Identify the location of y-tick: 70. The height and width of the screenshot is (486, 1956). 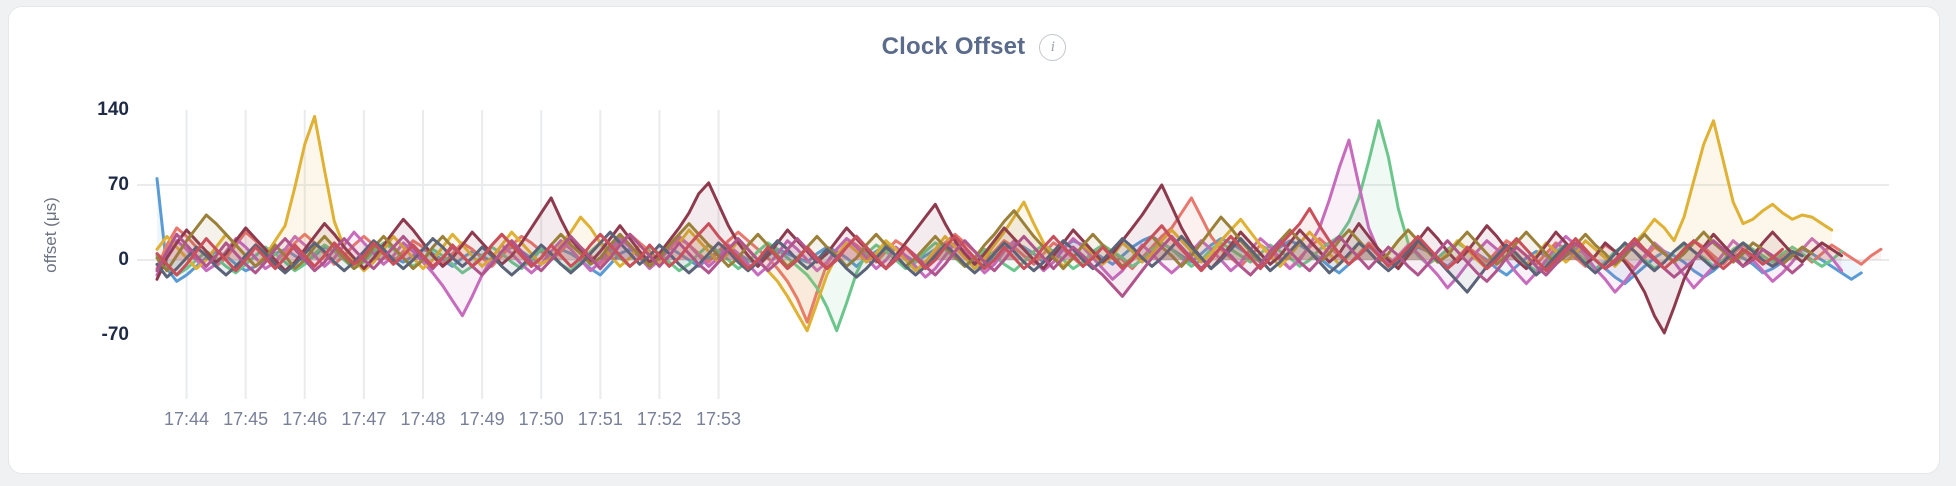
(99, 190).